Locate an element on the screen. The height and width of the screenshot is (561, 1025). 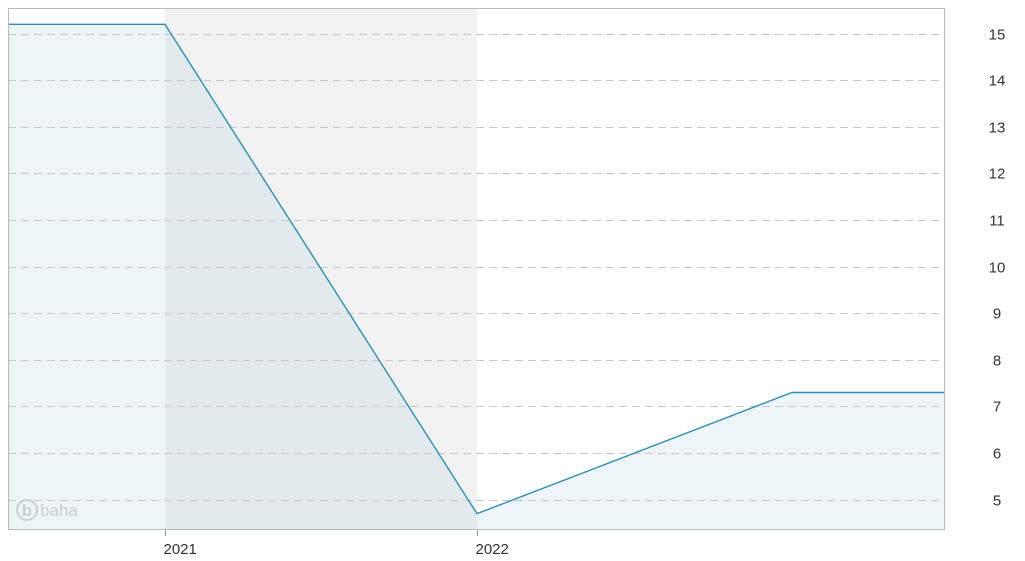
y-tick-label-8: 8 is located at coordinates (997, 361).